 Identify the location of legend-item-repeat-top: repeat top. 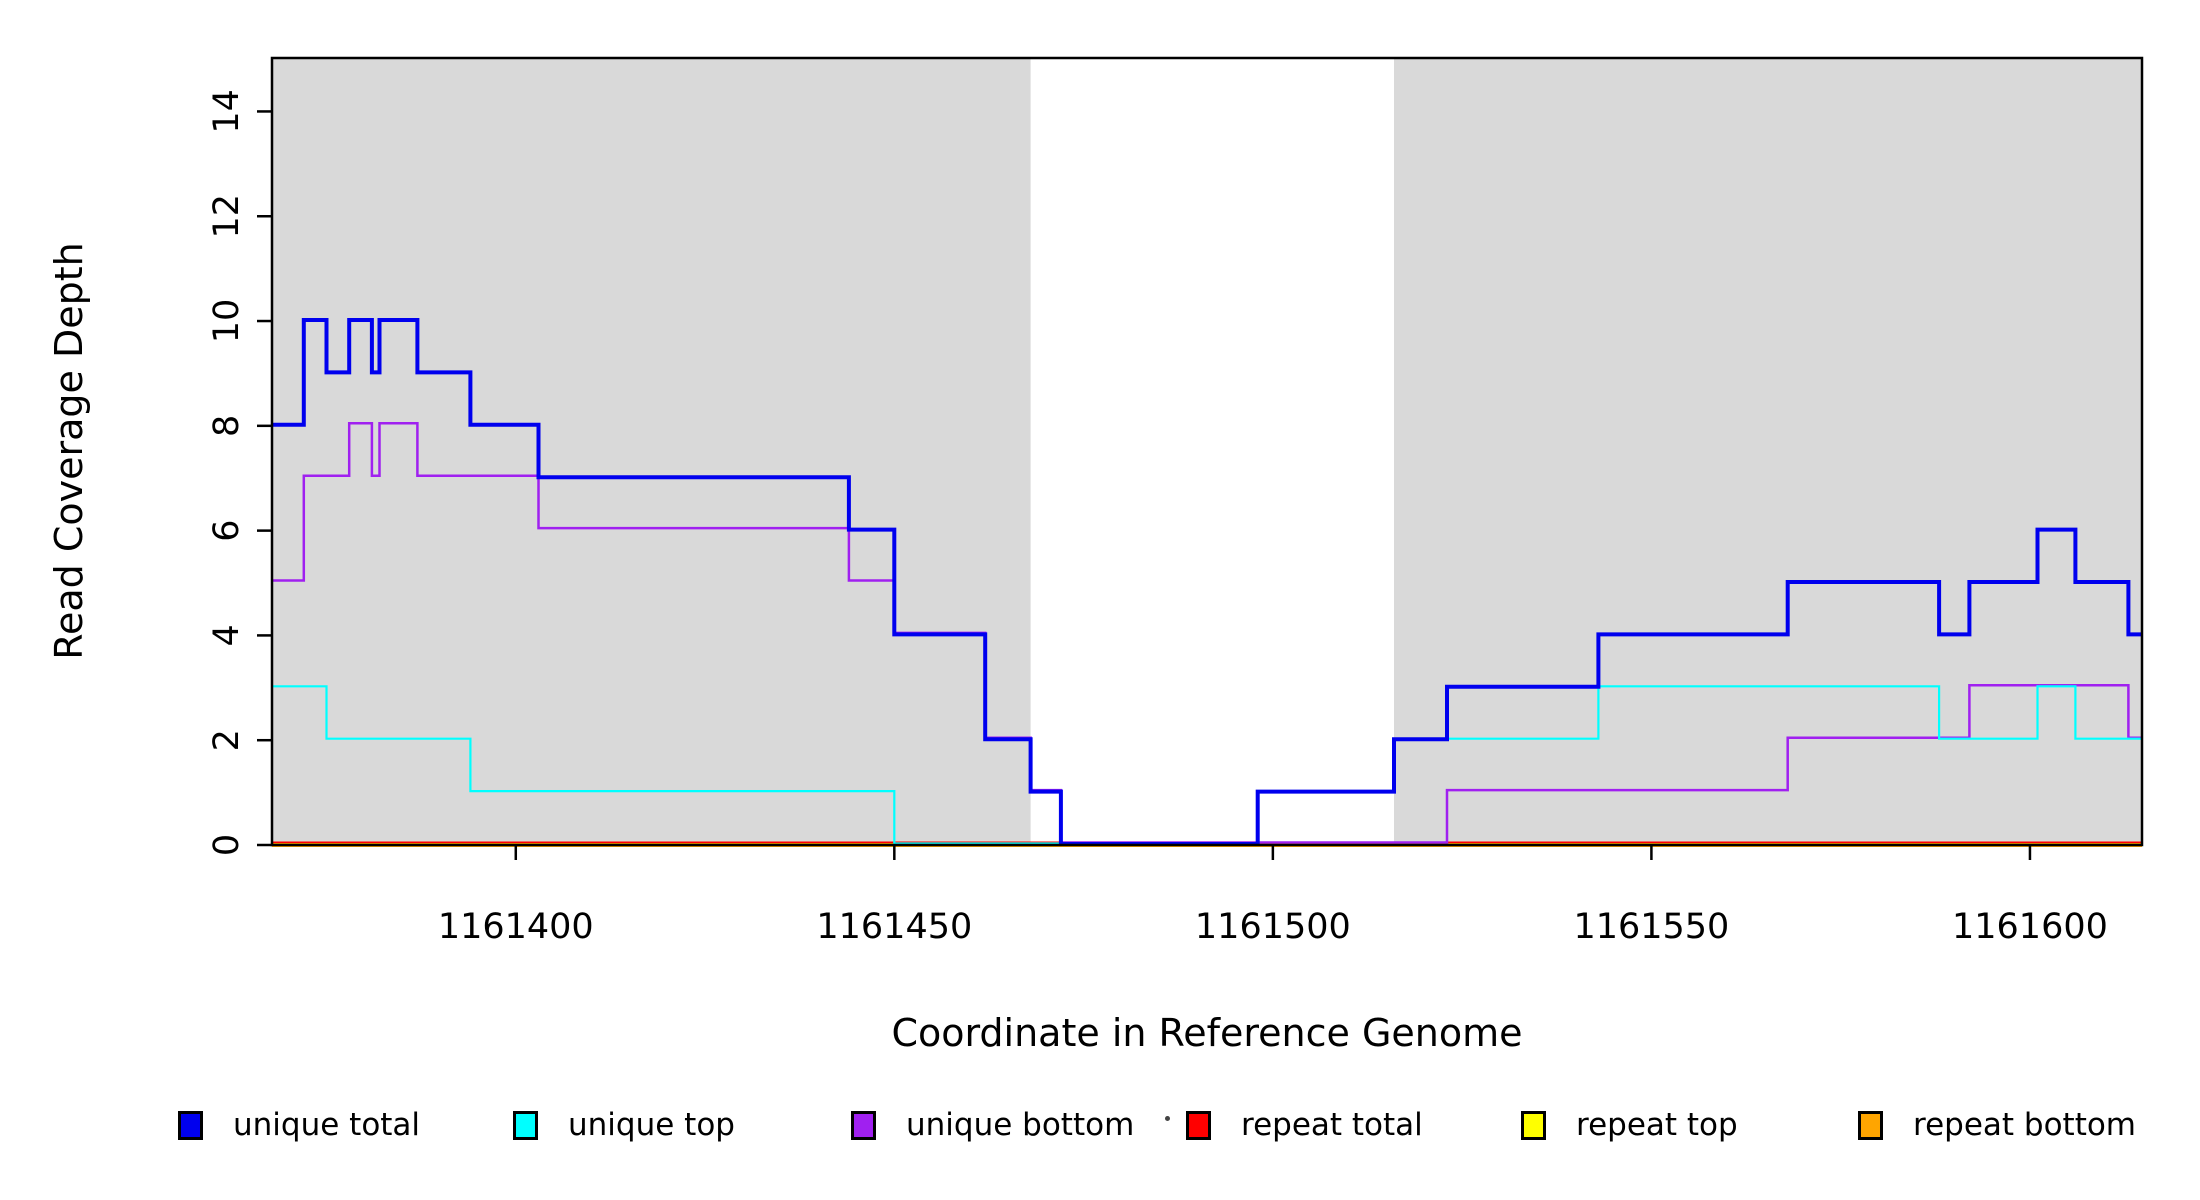
(1629, 1125).